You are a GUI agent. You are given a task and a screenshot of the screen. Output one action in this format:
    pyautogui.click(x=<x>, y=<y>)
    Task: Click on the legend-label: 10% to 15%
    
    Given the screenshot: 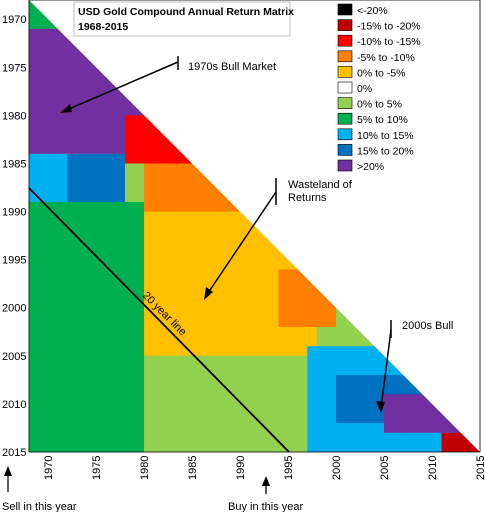 What is the action you would take?
    pyautogui.click(x=385, y=136)
    